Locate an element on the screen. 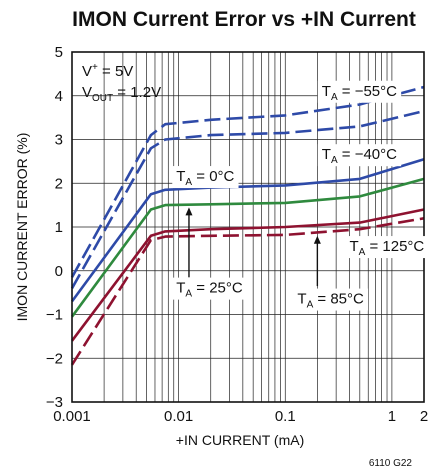 Image resolution: width=428 pixels, height=472 pixels. y-tick-label: 0 is located at coordinates (59, 271).